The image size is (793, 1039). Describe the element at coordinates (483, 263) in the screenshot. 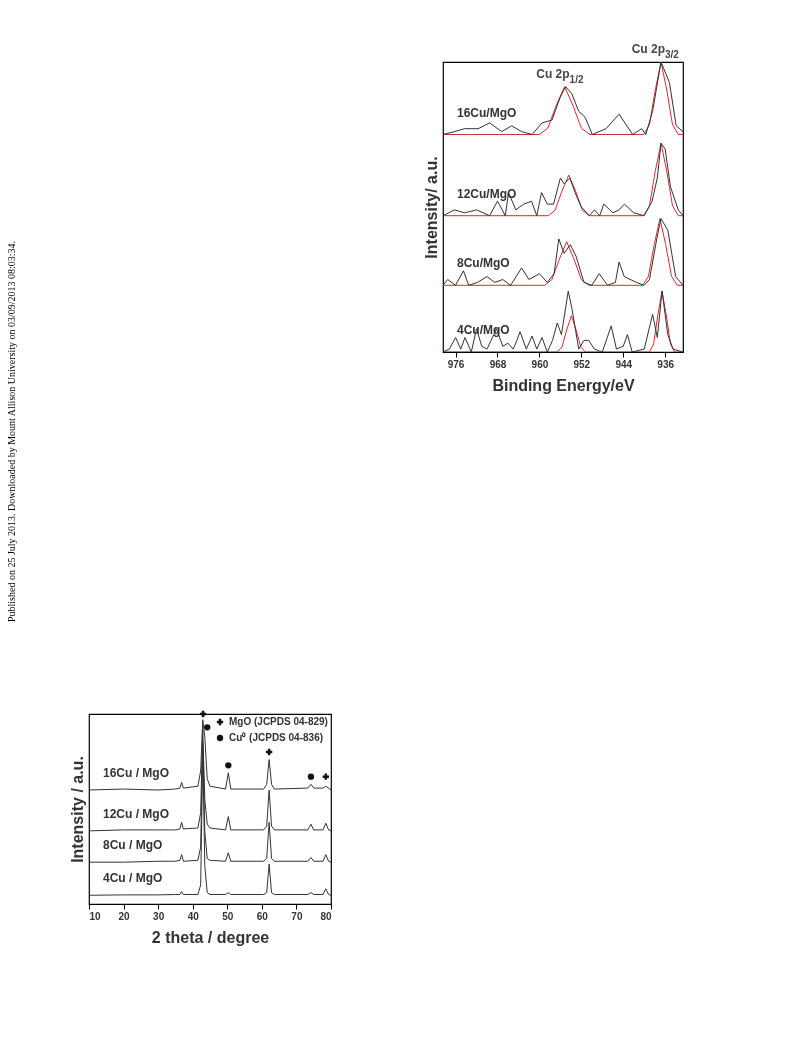

I see `series-label: 8Cu/MgO` at that location.